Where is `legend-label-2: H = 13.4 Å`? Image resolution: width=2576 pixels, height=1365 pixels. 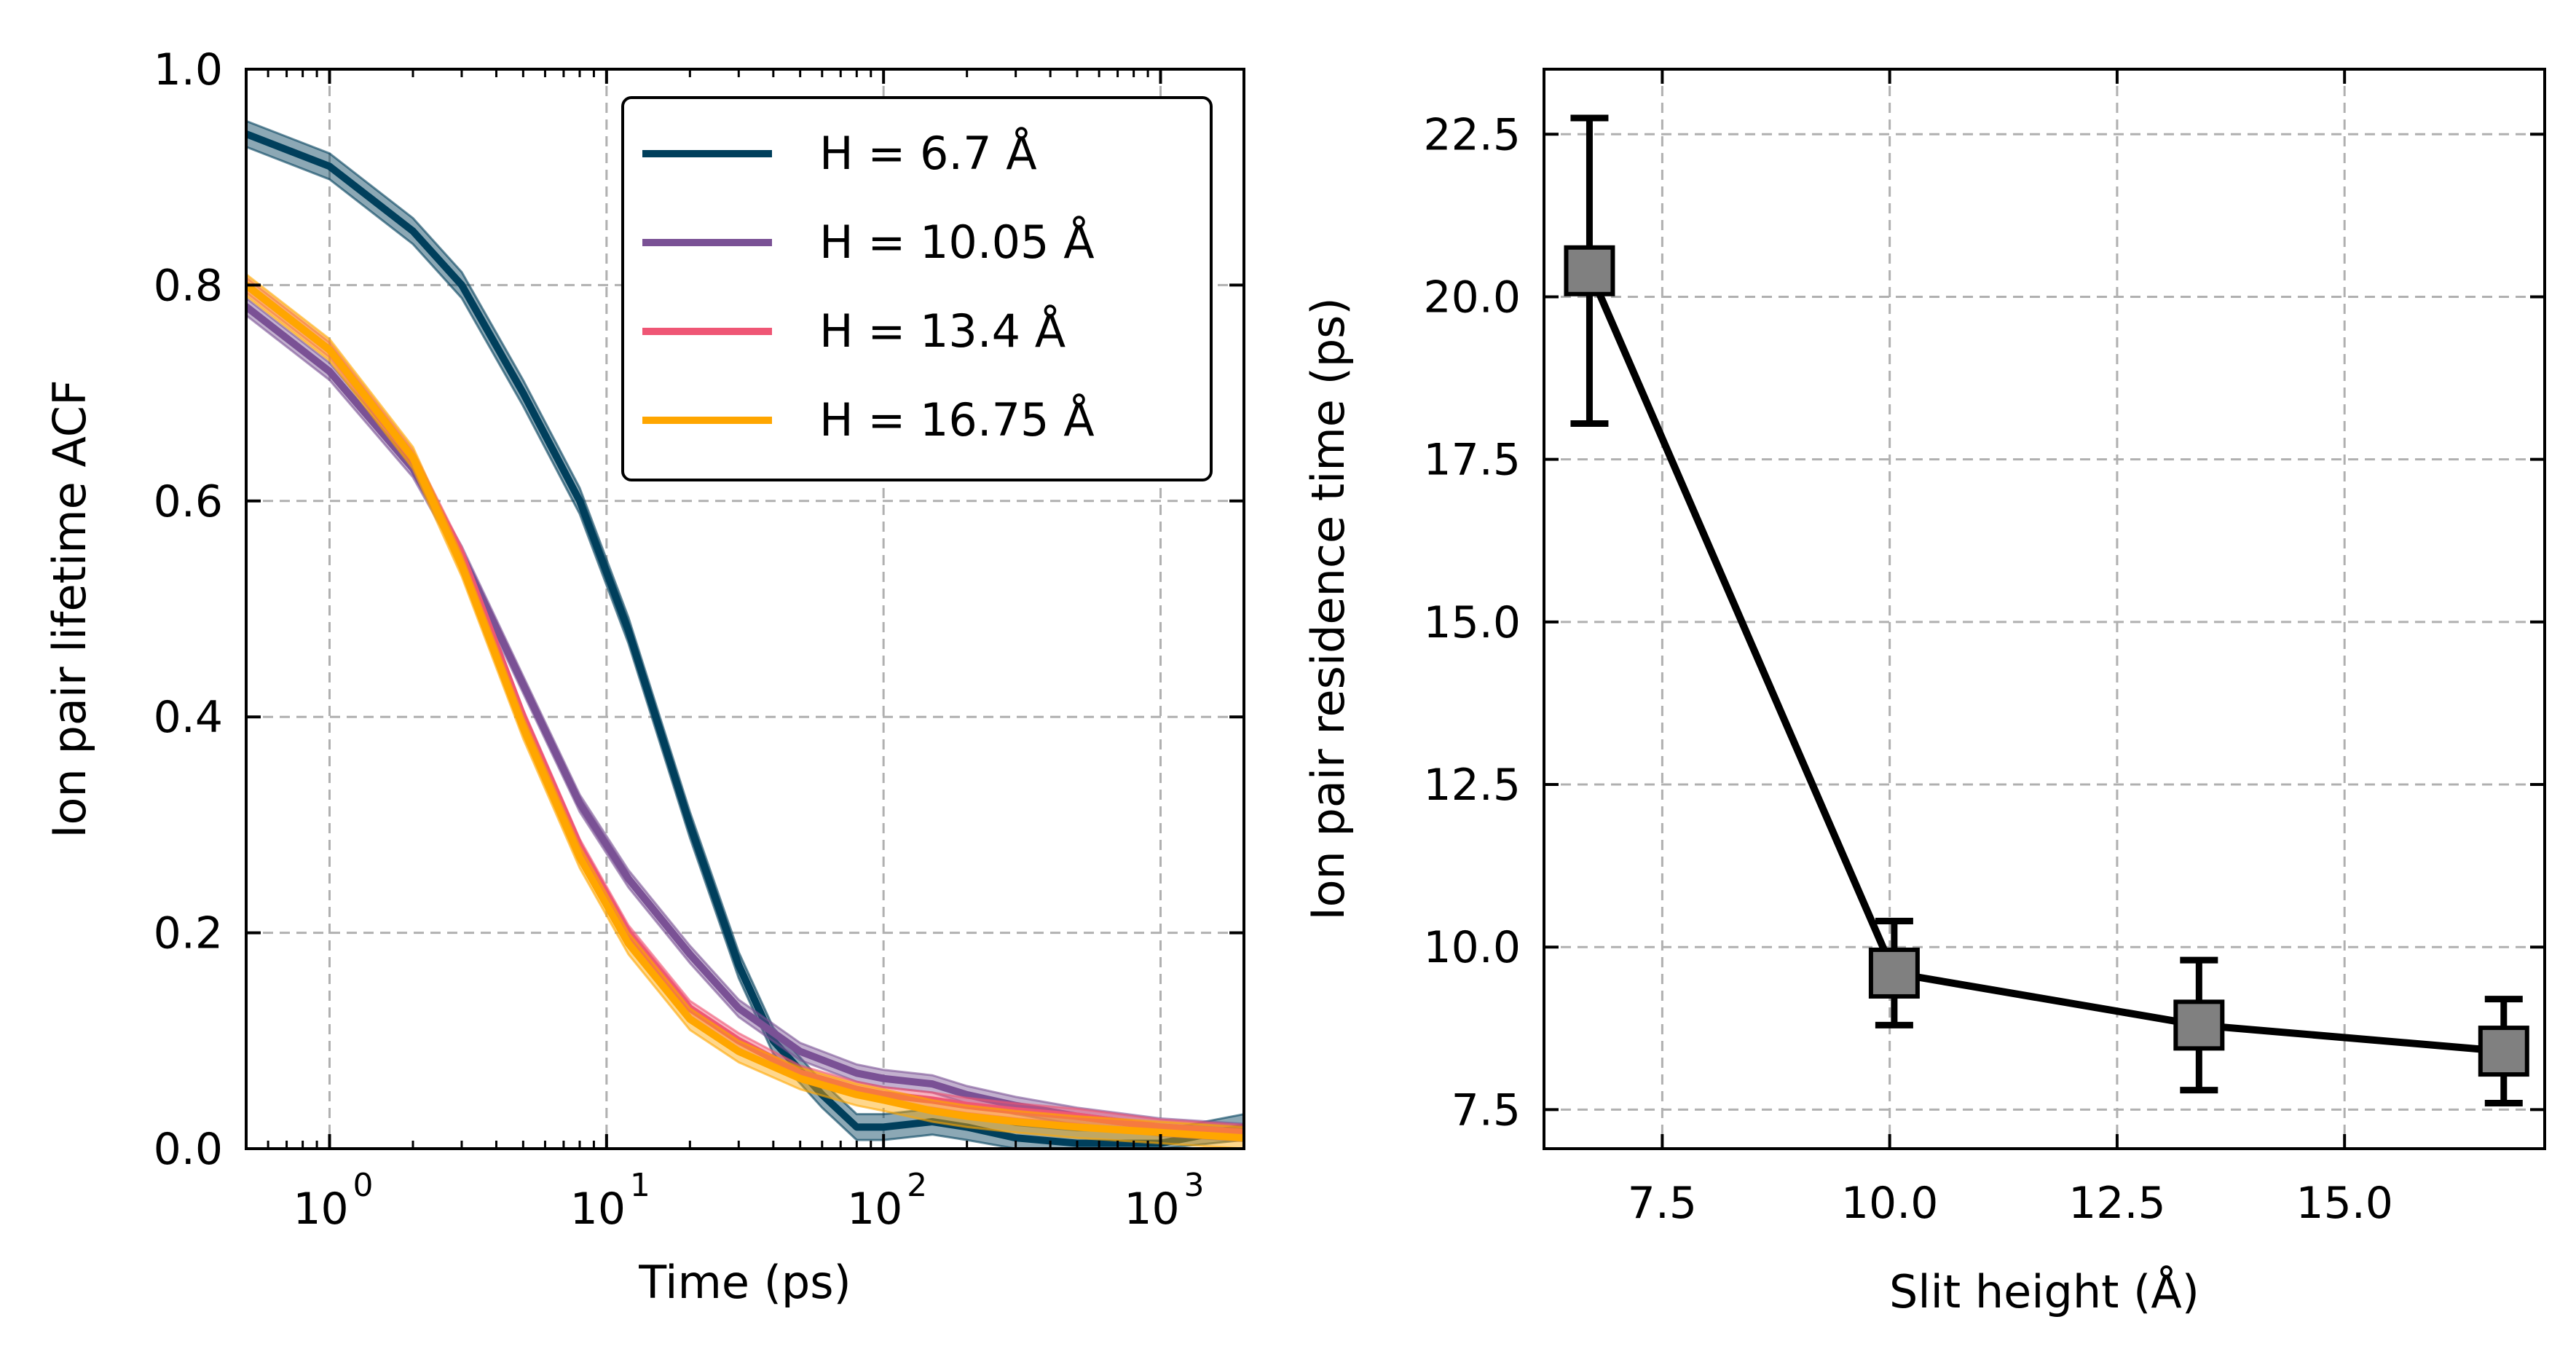 legend-label-2: H = 13.4 Å is located at coordinates (942, 331).